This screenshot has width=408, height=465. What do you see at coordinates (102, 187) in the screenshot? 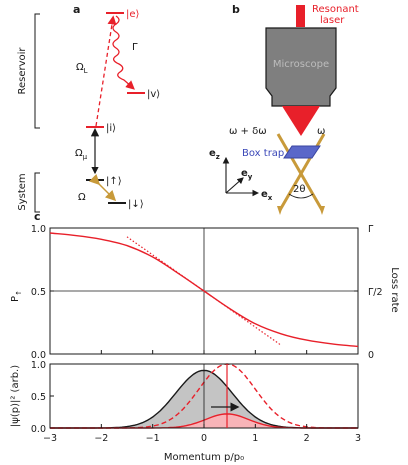
I see `omega-coupling-arrow` at bounding box center [102, 187].